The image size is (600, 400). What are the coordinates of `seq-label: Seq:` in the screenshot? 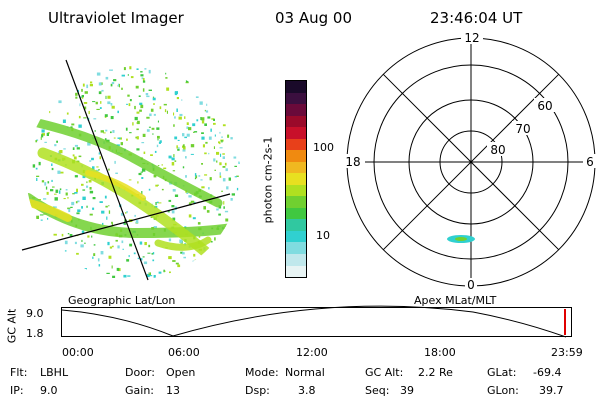 It's located at (377, 390).